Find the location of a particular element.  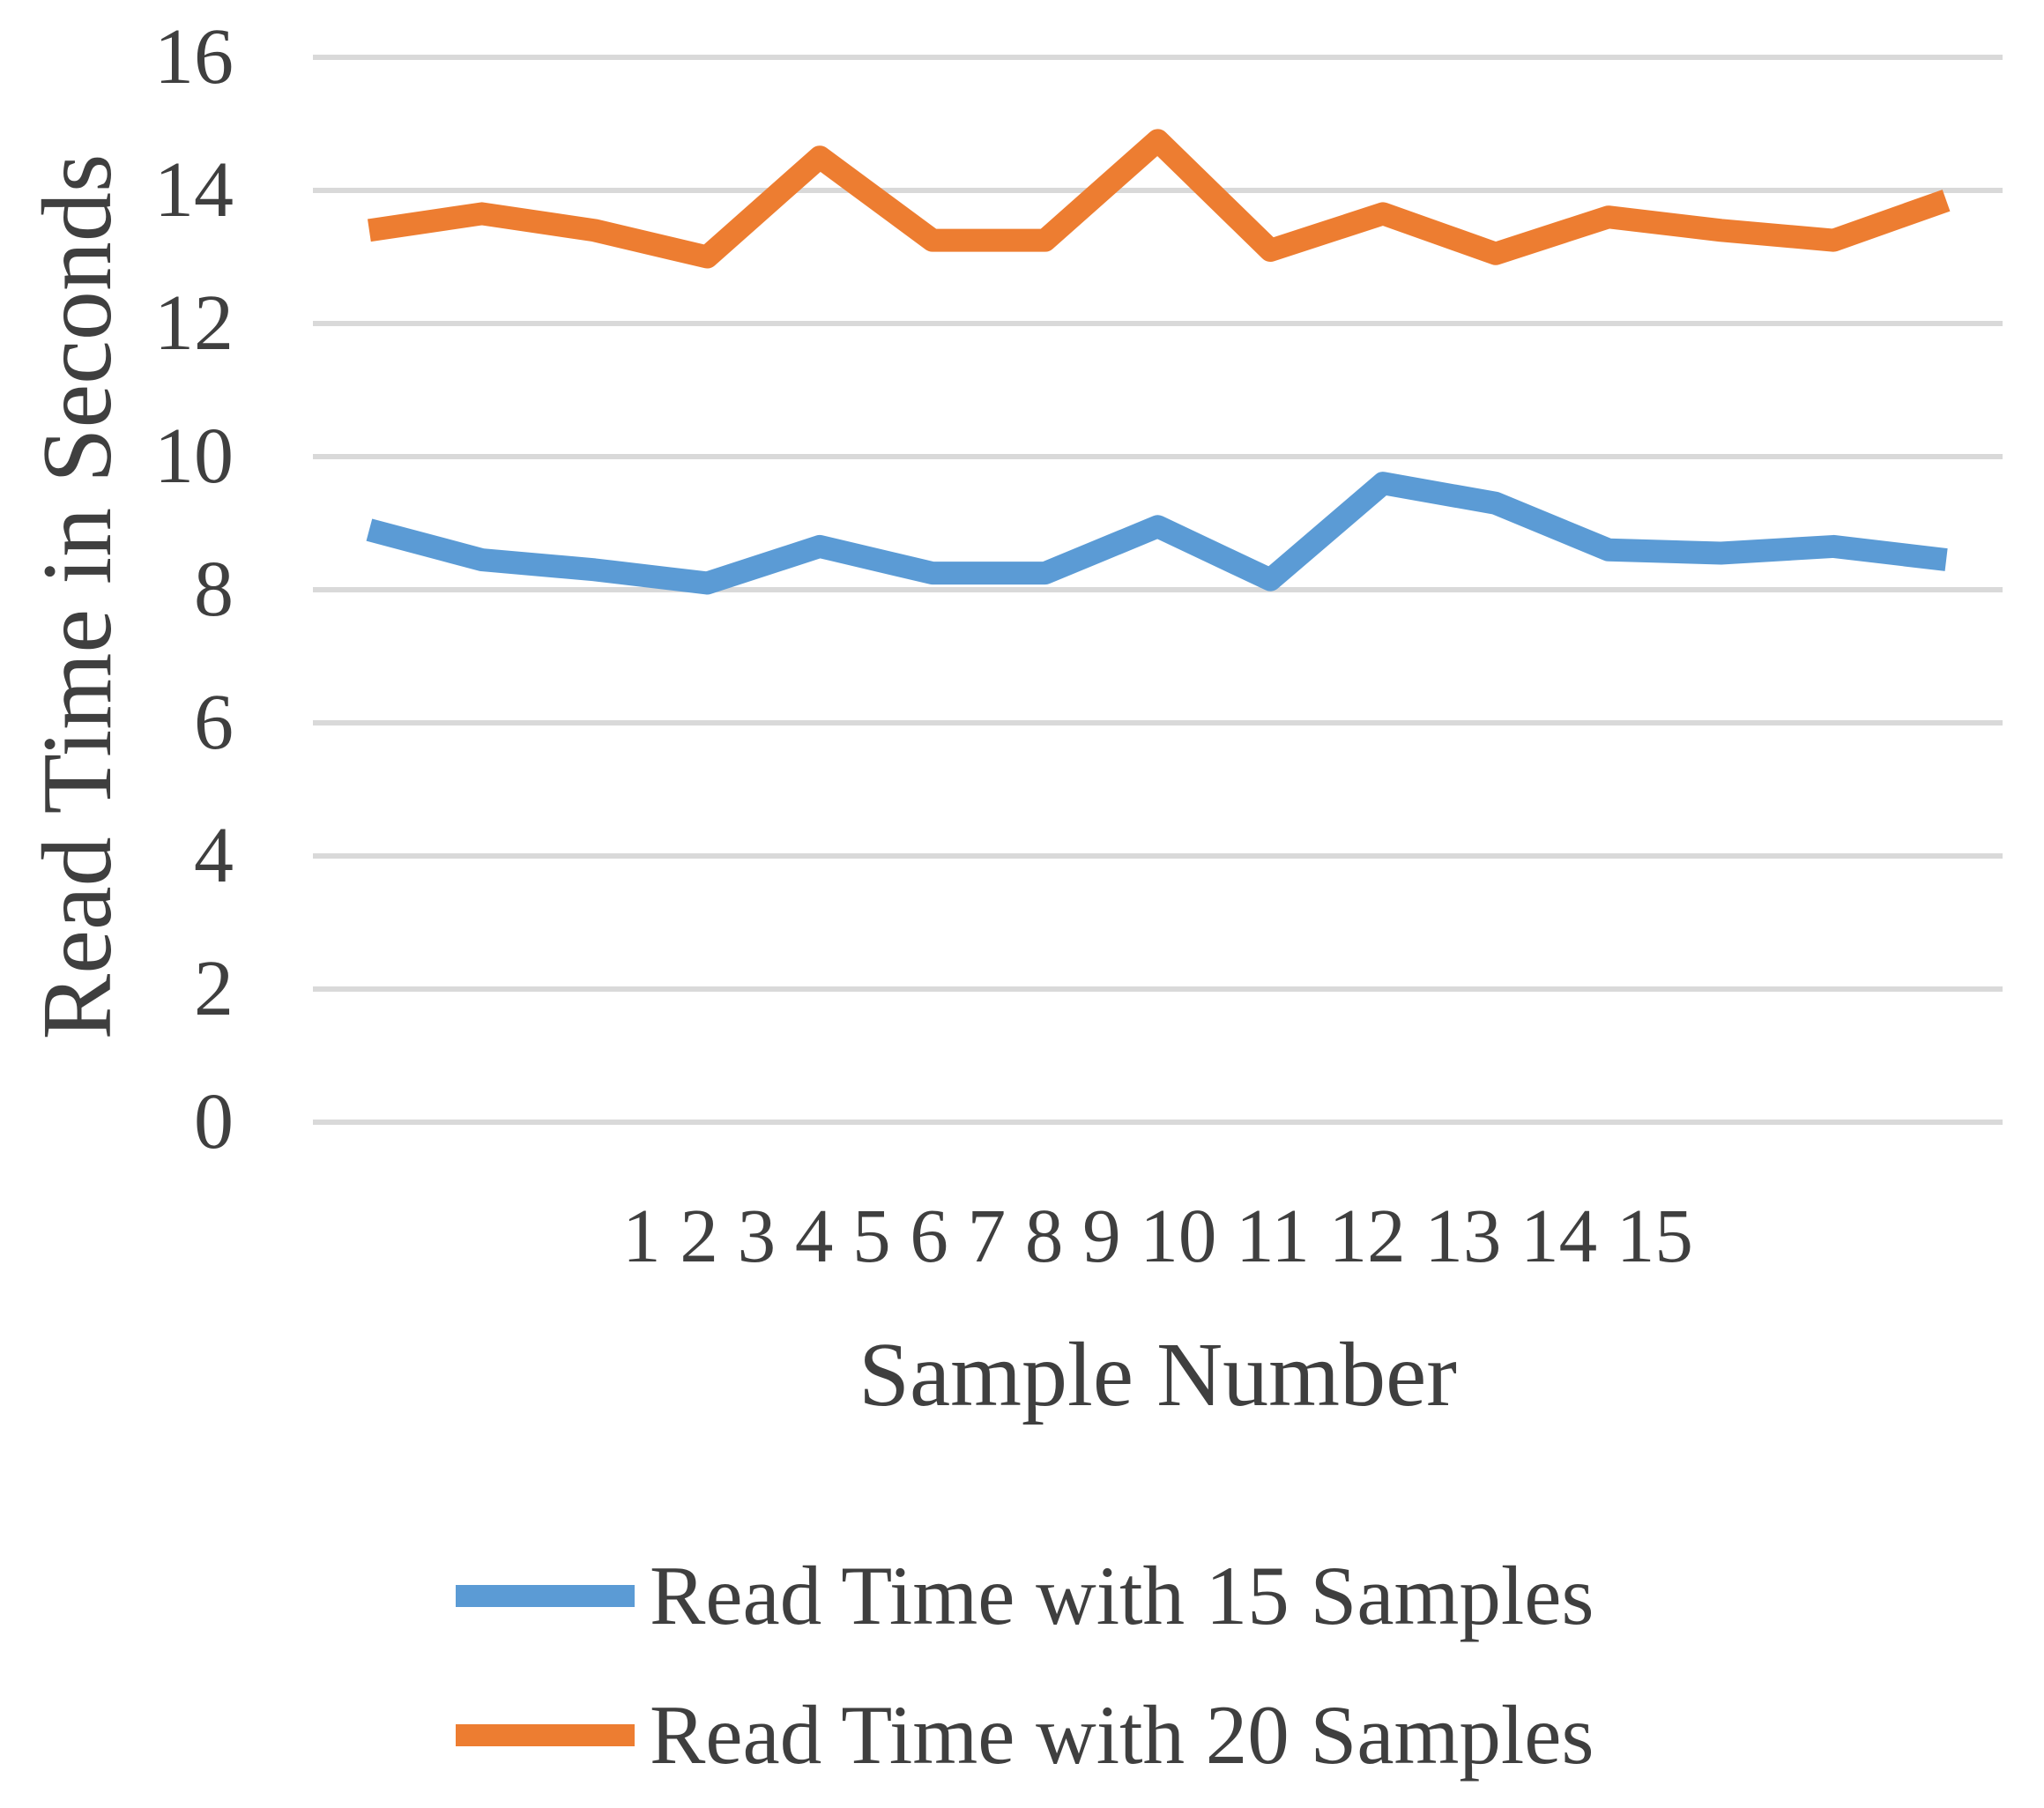

y-tick-label: 6 is located at coordinates (214, 722).